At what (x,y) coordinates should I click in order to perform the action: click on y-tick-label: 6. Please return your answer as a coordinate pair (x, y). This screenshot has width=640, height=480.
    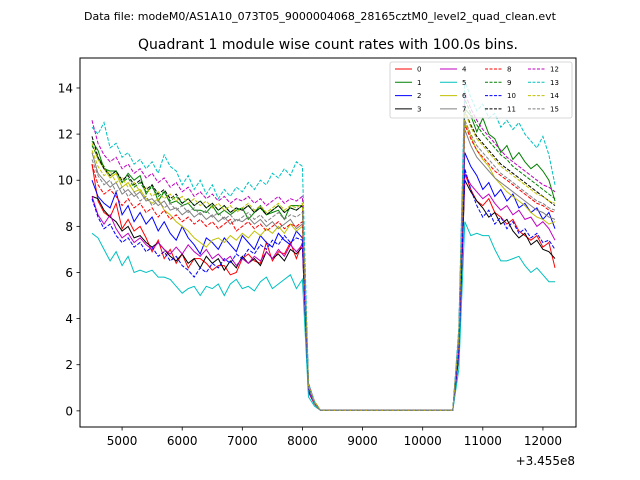
    Looking at the image, I should click on (69, 273).